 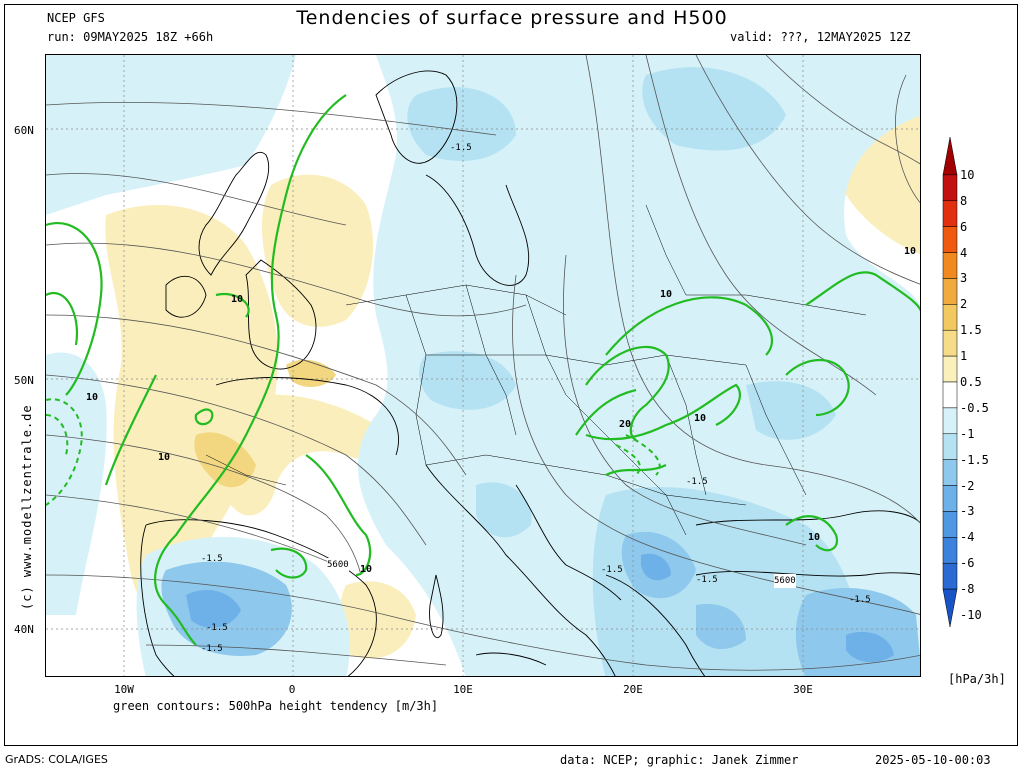 What do you see at coordinates (967, 511) in the screenshot?
I see `colorbar-level-label: -3` at bounding box center [967, 511].